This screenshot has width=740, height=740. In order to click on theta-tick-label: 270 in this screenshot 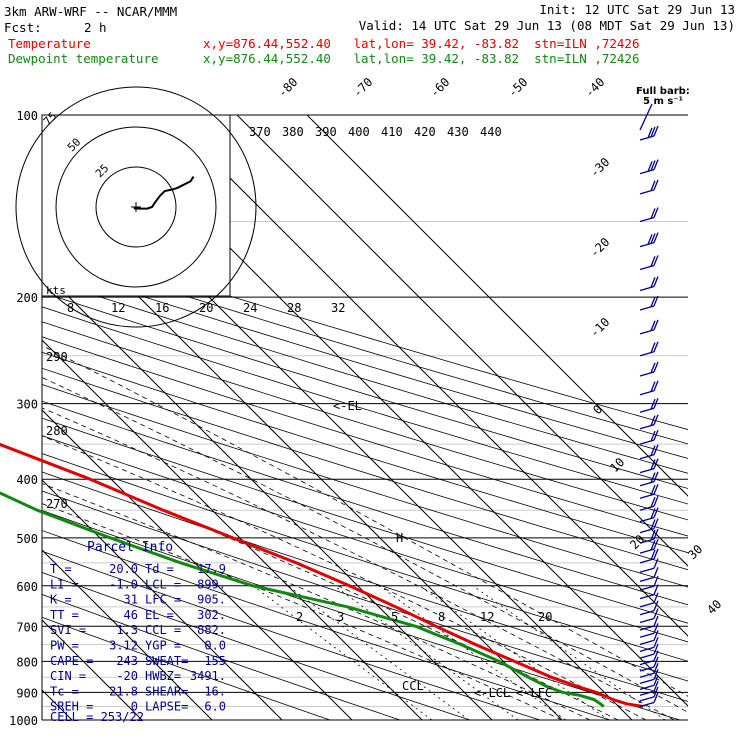, I will do `click(57, 504)`.